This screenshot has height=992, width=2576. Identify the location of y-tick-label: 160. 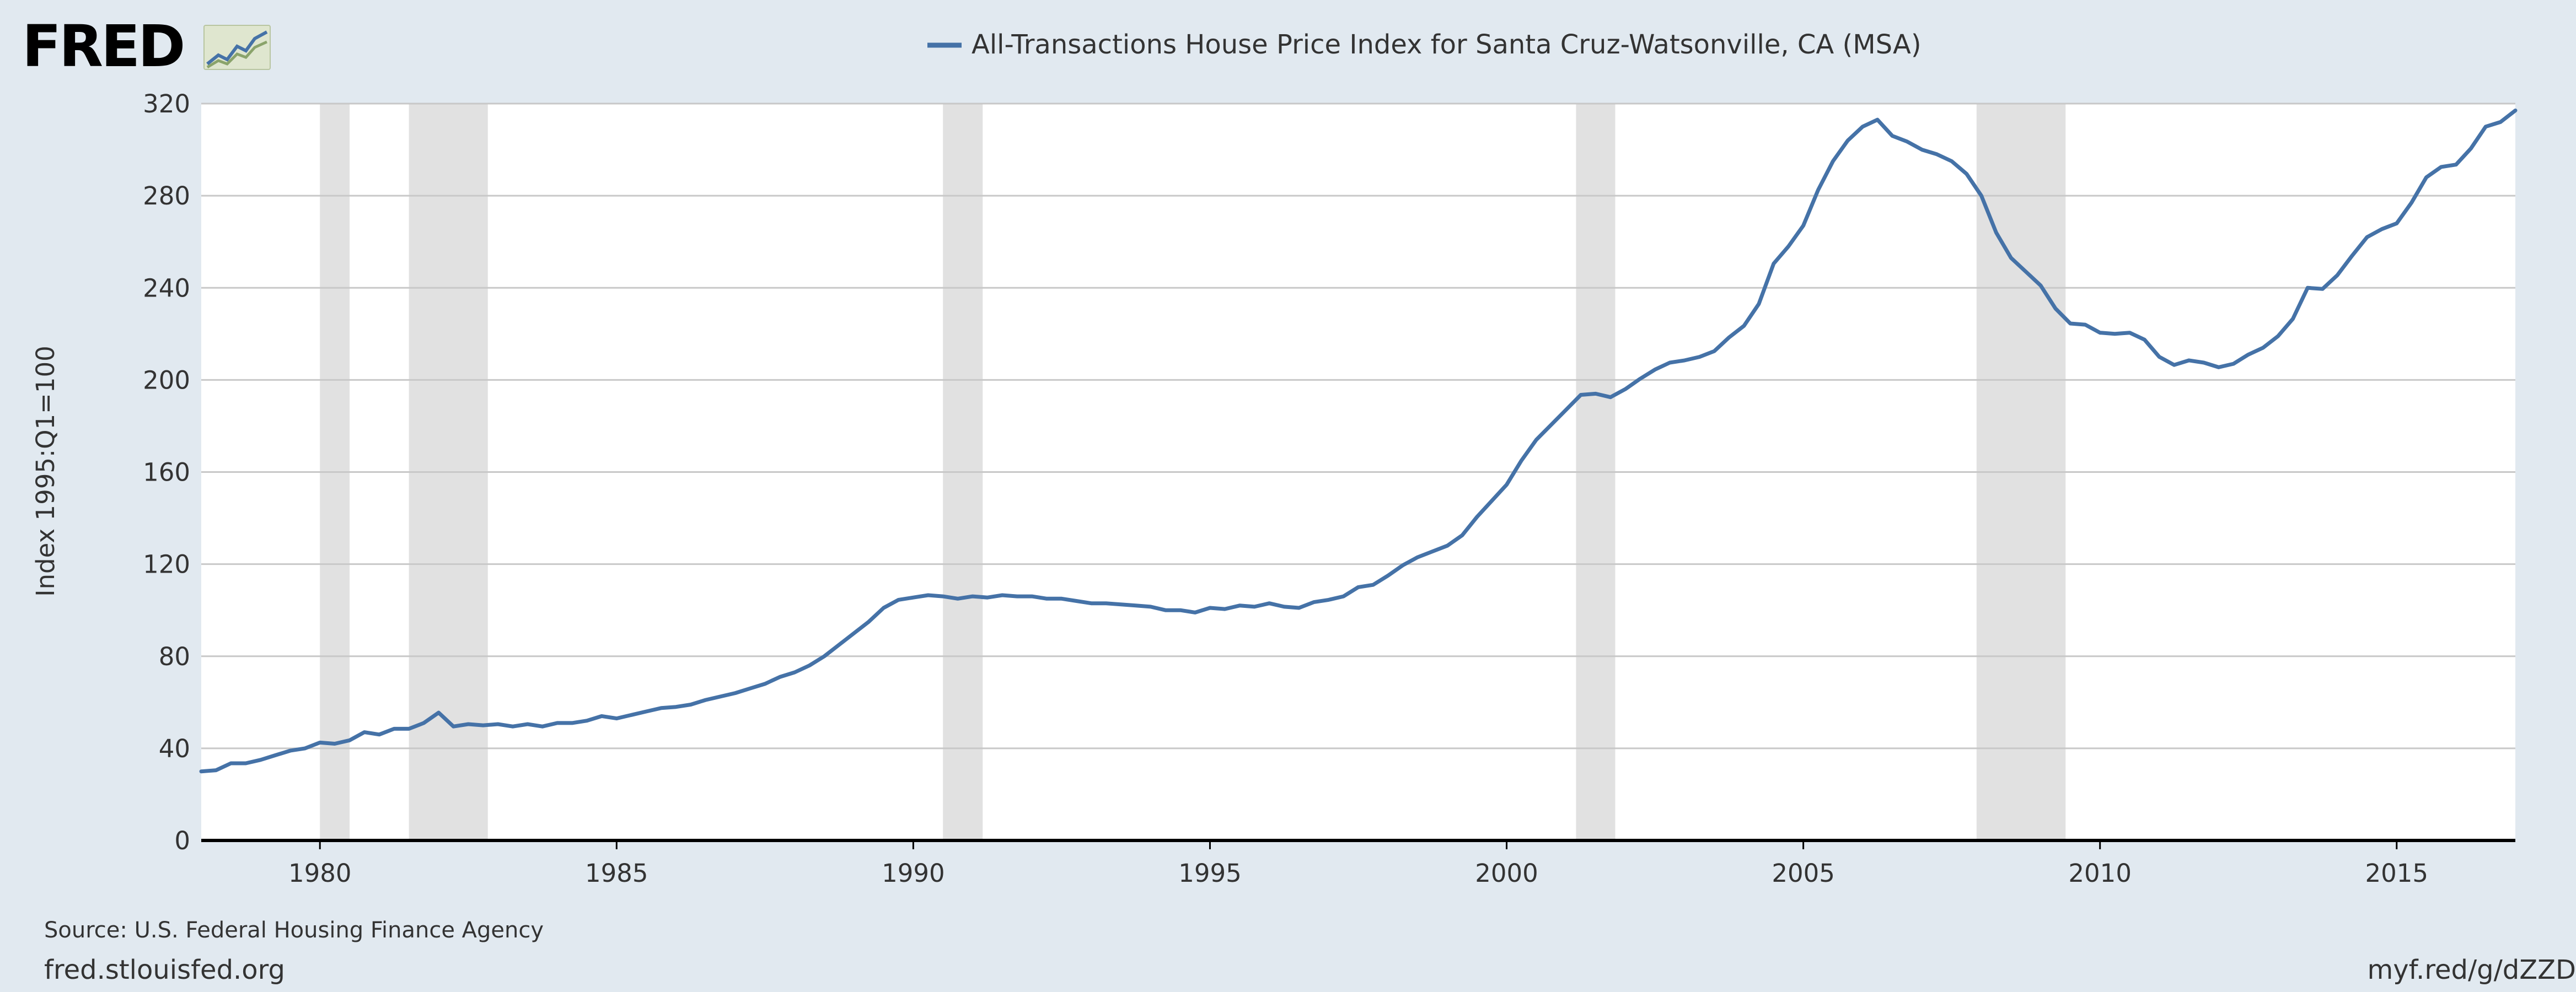
(166, 472).